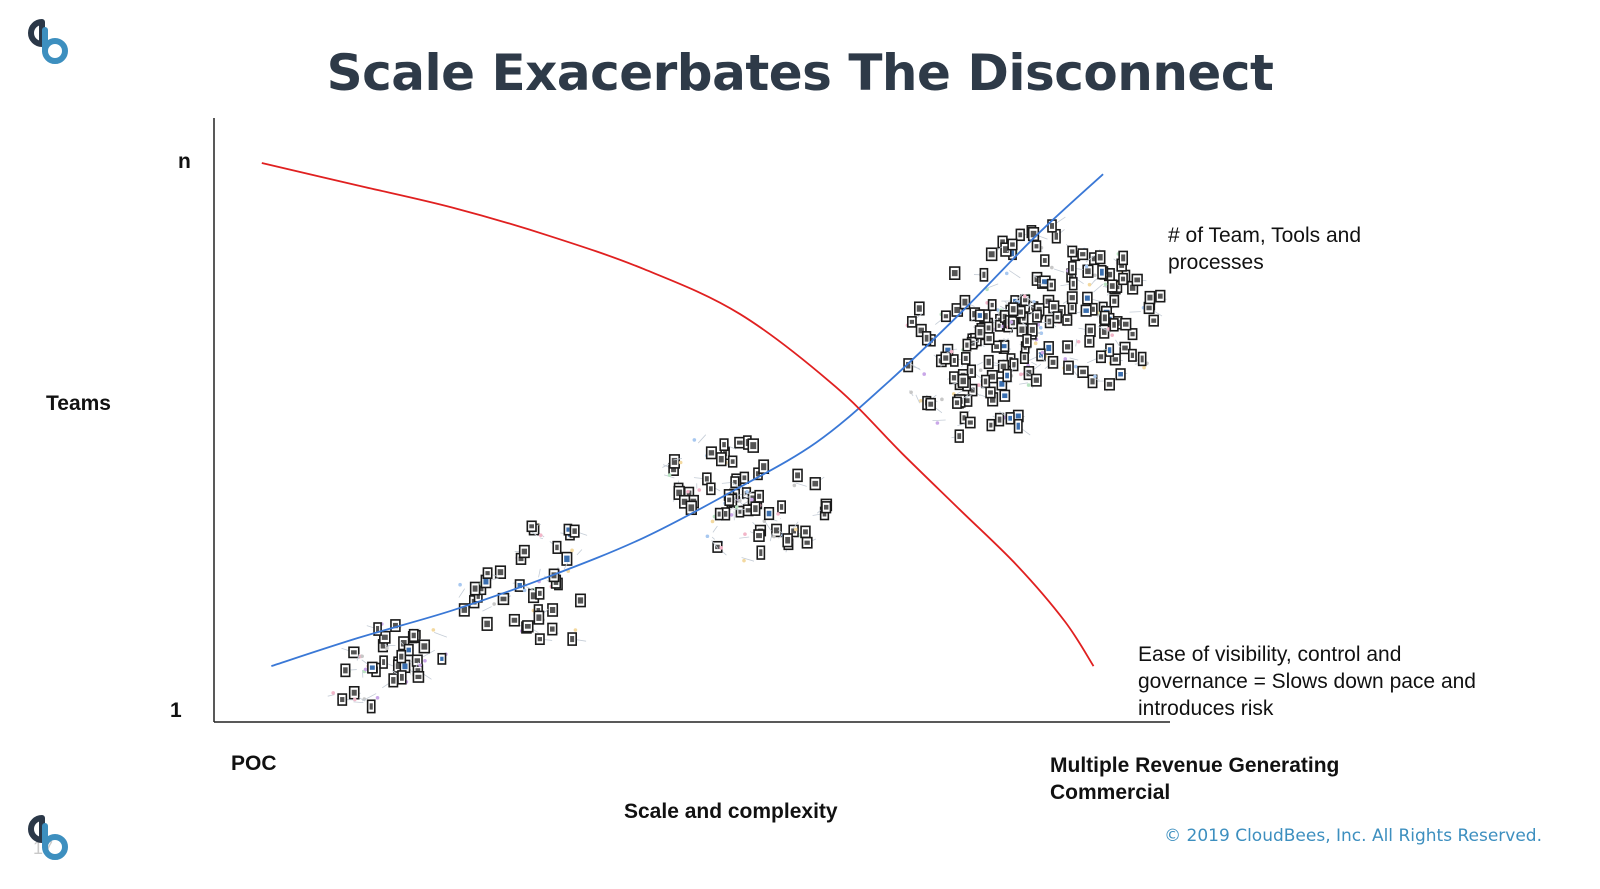 The width and height of the screenshot is (1600, 889). What do you see at coordinates (1206, 708) in the screenshot?
I see `red-annotation-line-3: introduces risk` at bounding box center [1206, 708].